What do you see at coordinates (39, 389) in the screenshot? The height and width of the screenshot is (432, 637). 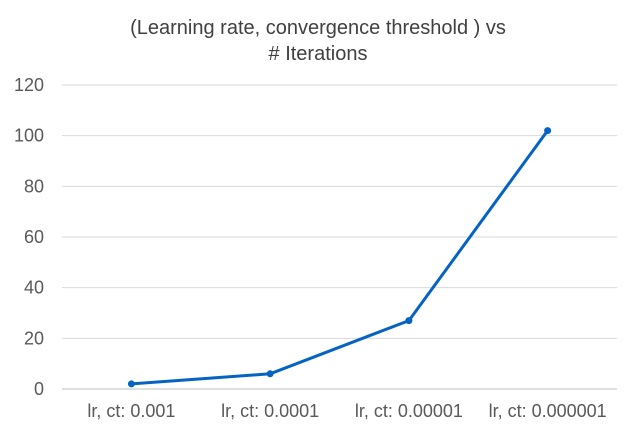 I see `y-tick-label: 0` at bounding box center [39, 389].